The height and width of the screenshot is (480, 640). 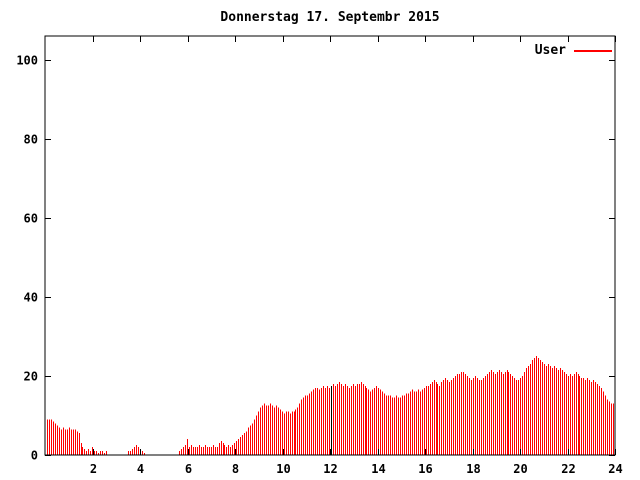 I want to click on legend: User, so click(x=541, y=50).